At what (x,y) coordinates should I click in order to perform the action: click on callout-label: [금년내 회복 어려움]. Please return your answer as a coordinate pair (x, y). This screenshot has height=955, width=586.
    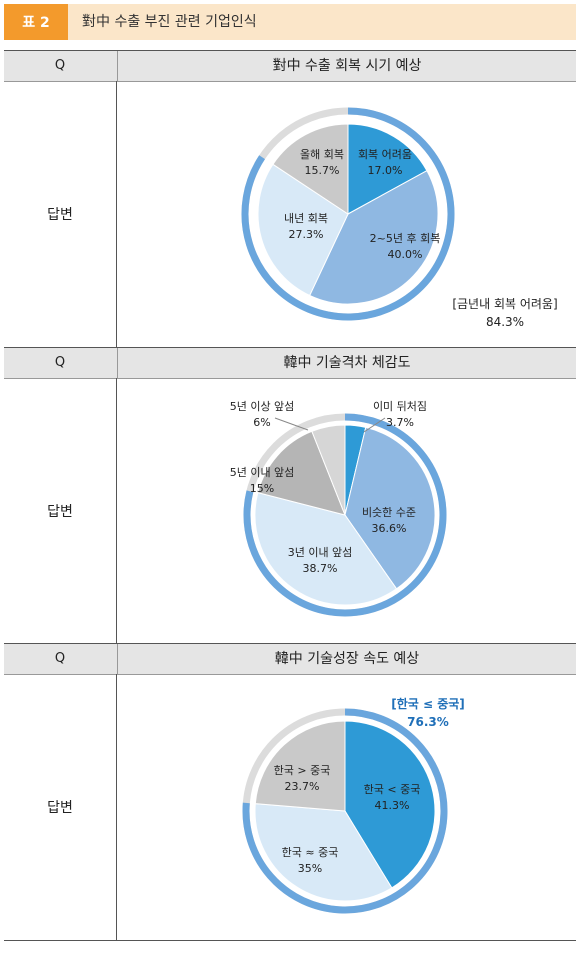
    Looking at the image, I should click on (504, 304).